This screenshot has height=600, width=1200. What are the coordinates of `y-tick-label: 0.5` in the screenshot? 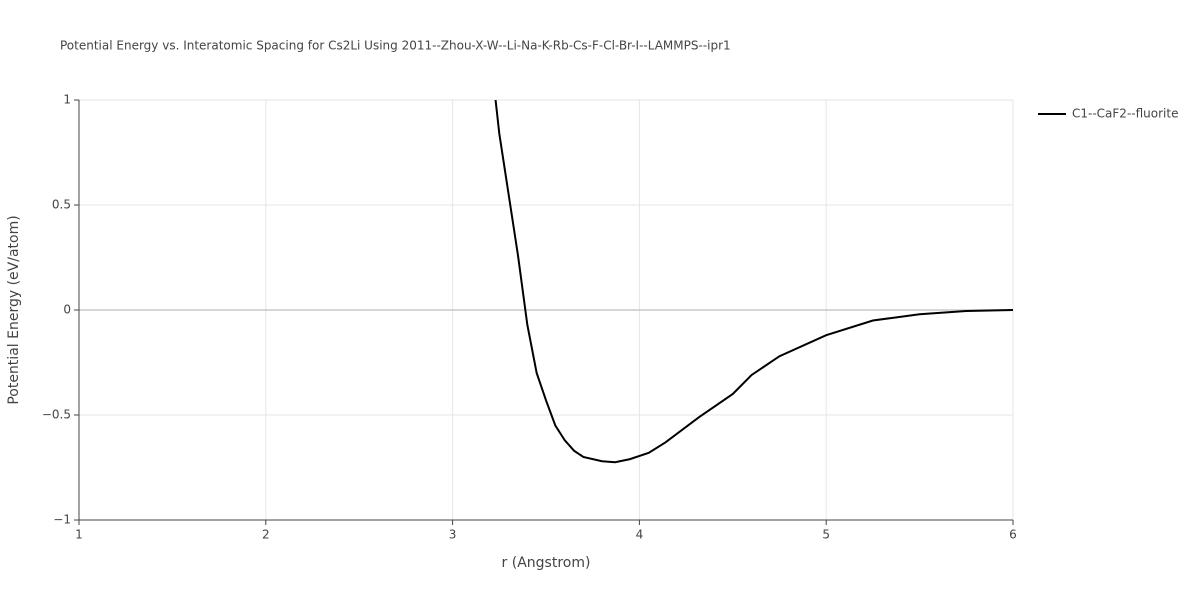 It's located at (61, 205).